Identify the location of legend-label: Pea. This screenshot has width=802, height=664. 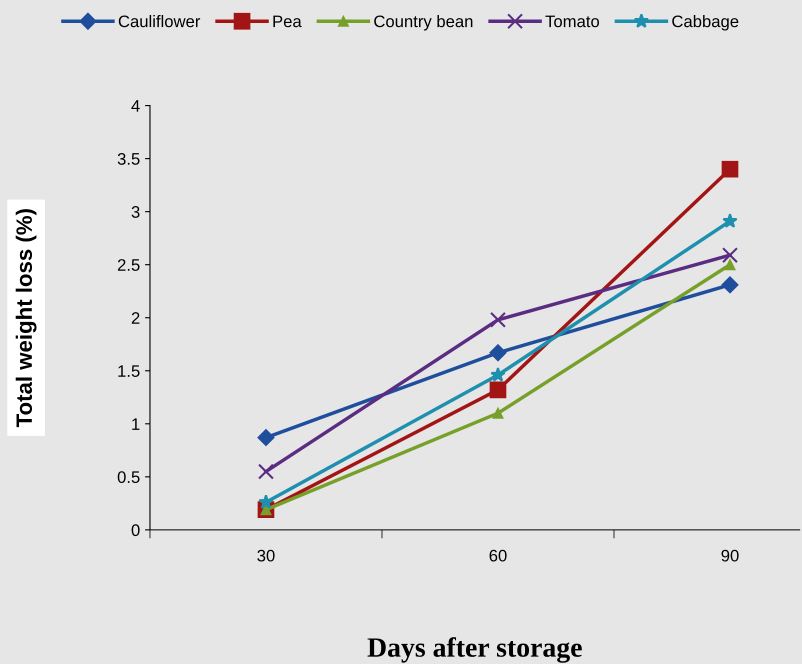
(287, 22).